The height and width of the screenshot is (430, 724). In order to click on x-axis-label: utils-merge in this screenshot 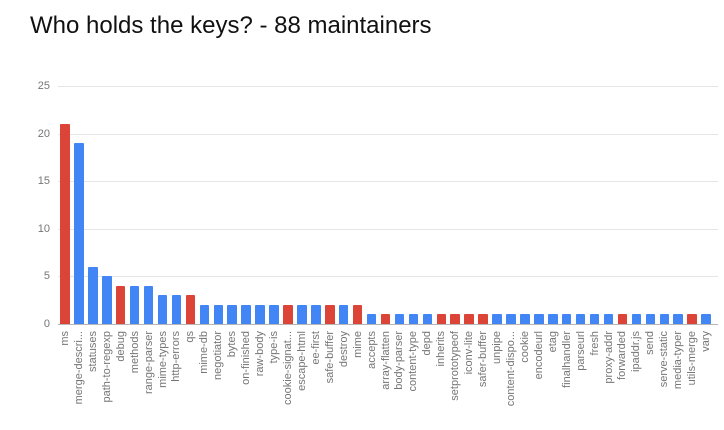, I will do `click(692, 358)`.